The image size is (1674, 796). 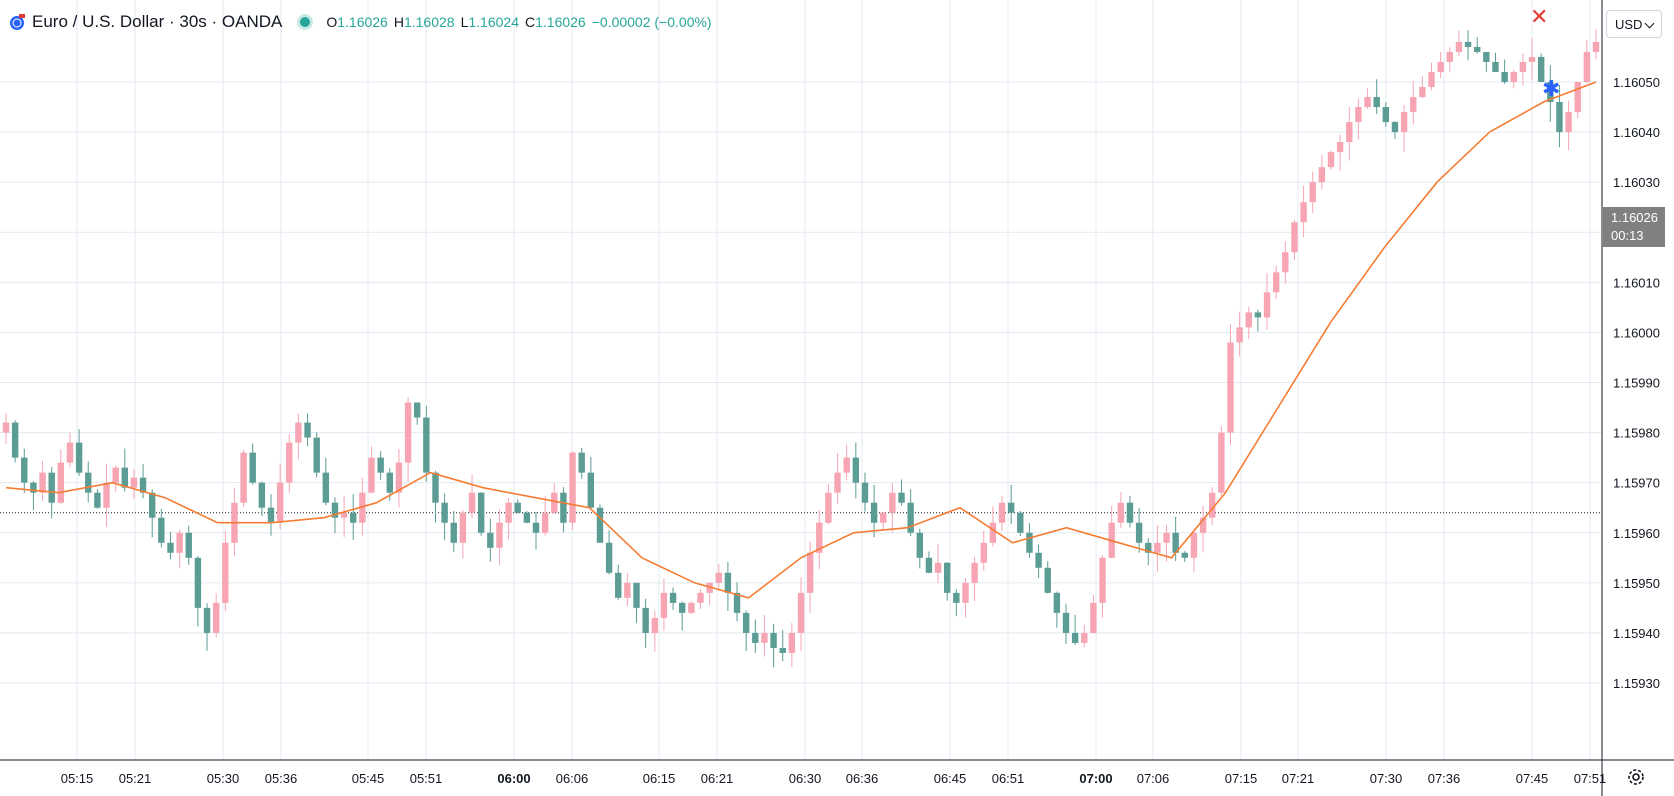 I want to click on x-tick-label: 07:15, so click(x=1241, y=778).